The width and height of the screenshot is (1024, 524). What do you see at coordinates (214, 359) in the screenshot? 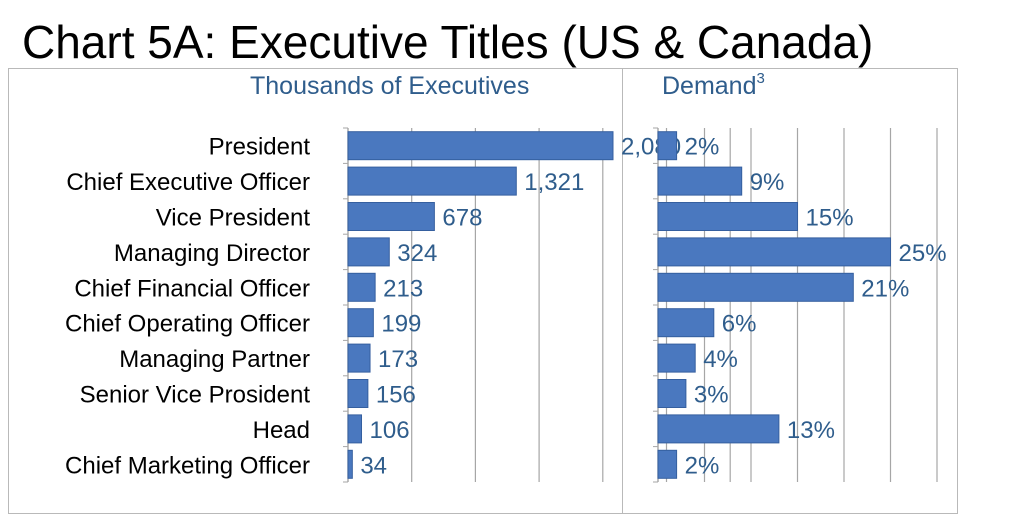
I see `category-label: Managing Partner` at bounding box center [214, 359].